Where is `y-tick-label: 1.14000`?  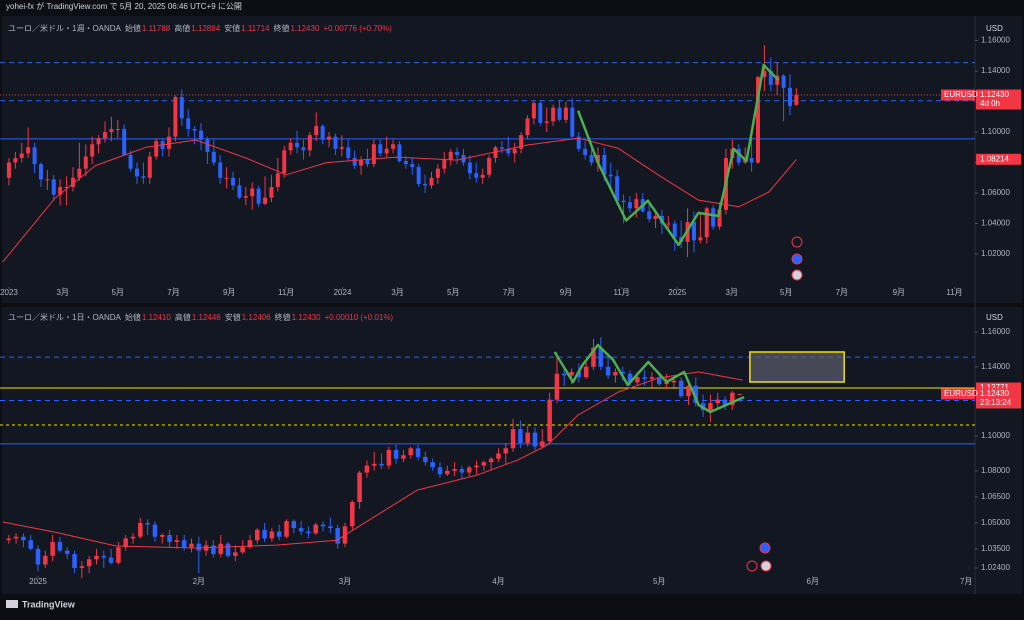
y-tick-label: 1.14000 is located at coordinates (995, 70).